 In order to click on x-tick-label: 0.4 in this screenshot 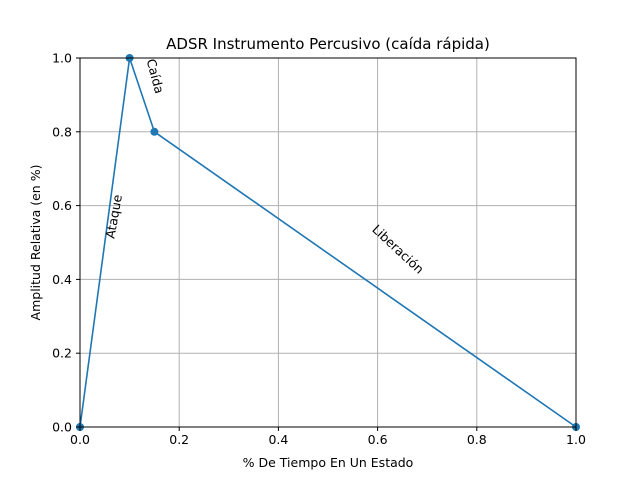, I will do `click(278, 439)`.